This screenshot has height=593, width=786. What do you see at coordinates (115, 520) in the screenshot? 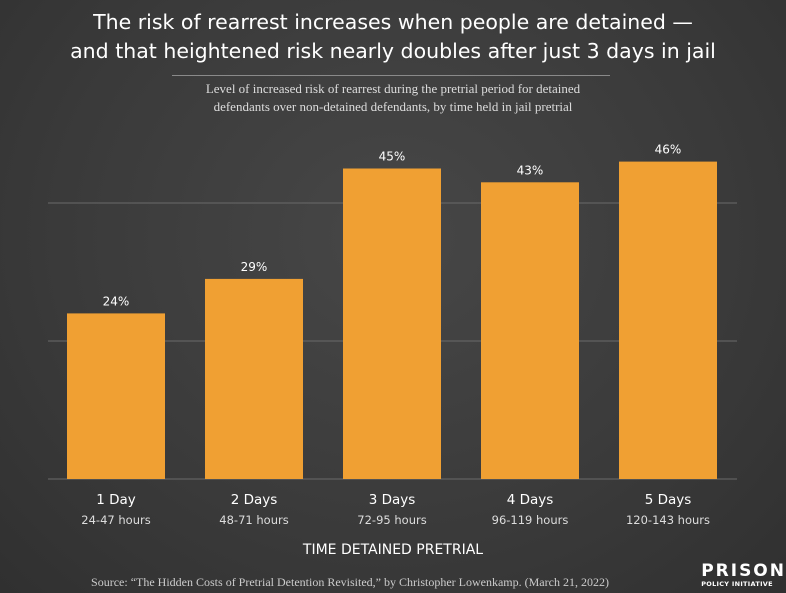
I see `x-tick-sublabel-1: 24-47 hours` at bounding box center [115, 520].